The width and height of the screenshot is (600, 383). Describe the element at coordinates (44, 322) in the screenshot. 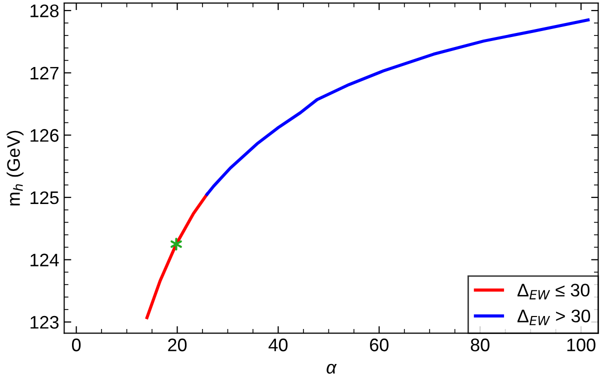

I see `y-tick-label: 123` at that location.